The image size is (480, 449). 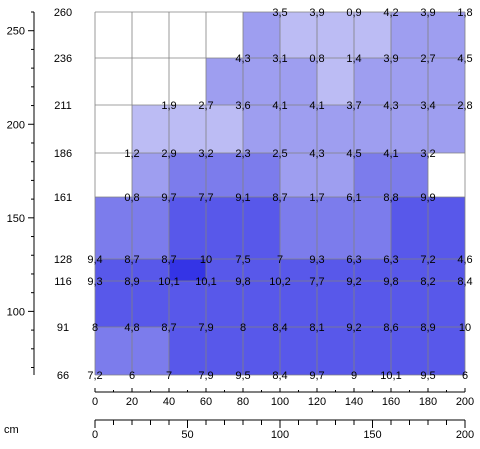 What do you see at coordinates (63, 13) in the screenshot?
I see `y-level-label: 260` at bounding box center [63, 13].